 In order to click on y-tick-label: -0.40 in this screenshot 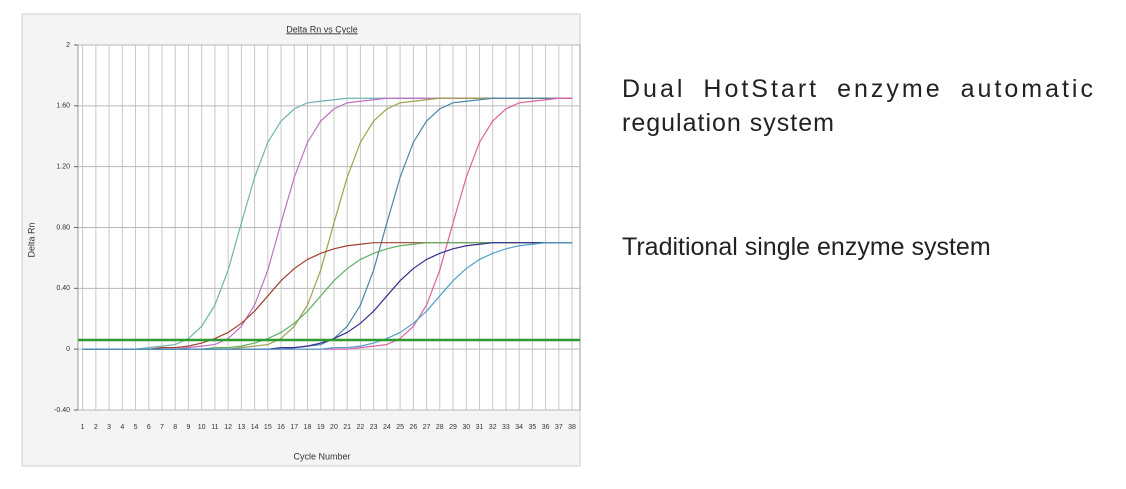, I will do `click(62, 410)`.